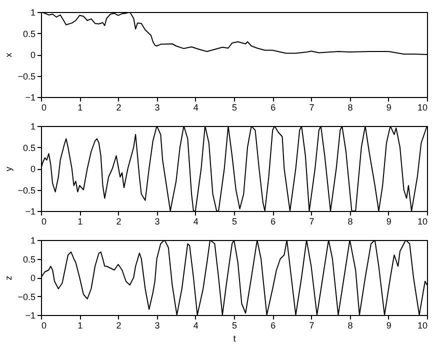  Describe the element at coordinates (9, 277) in the screenshot. I see `y-axis-title: z` at that location.